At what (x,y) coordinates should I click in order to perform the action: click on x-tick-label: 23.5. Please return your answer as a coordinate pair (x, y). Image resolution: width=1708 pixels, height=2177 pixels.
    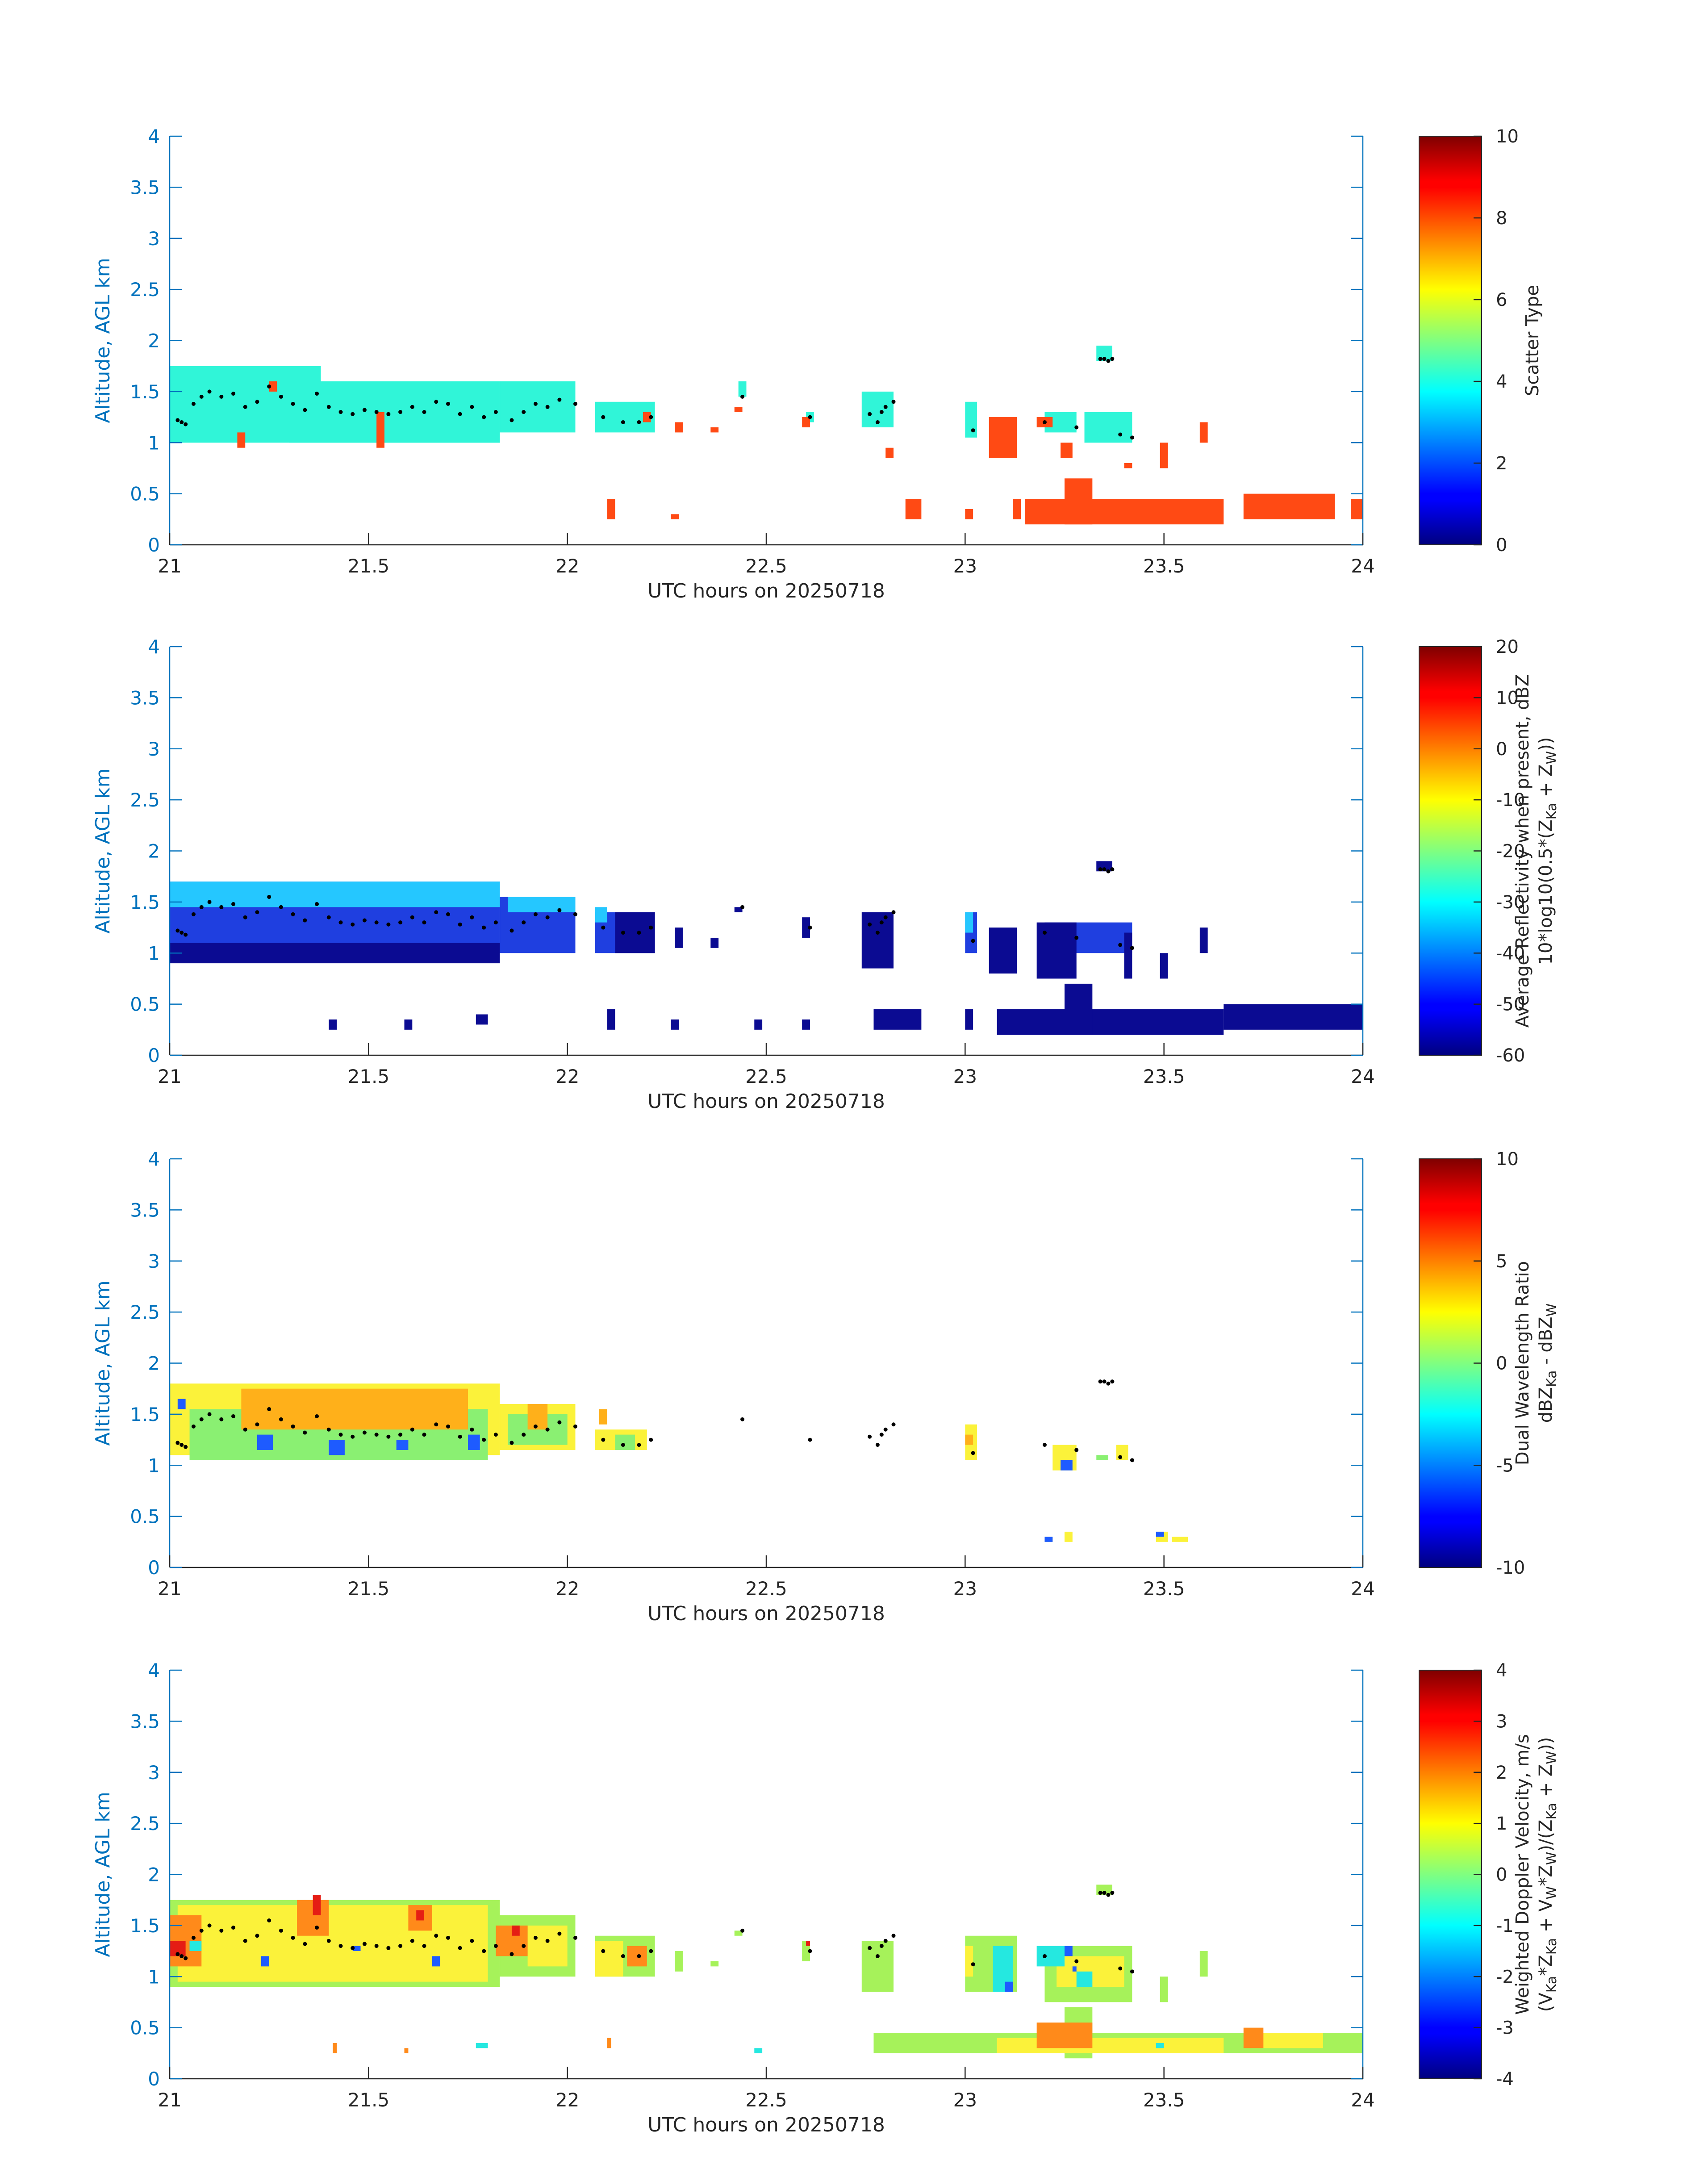
    Looking at the image, I should click on (1164, 566).